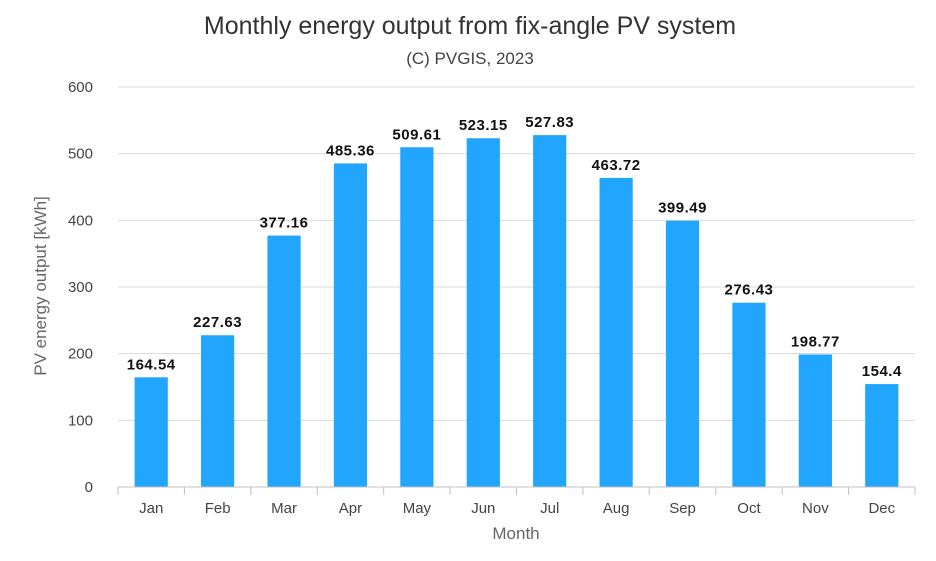 This screenshot has height=561, width=936. I want to click on x-axis-label: Month, so click(515, 533).